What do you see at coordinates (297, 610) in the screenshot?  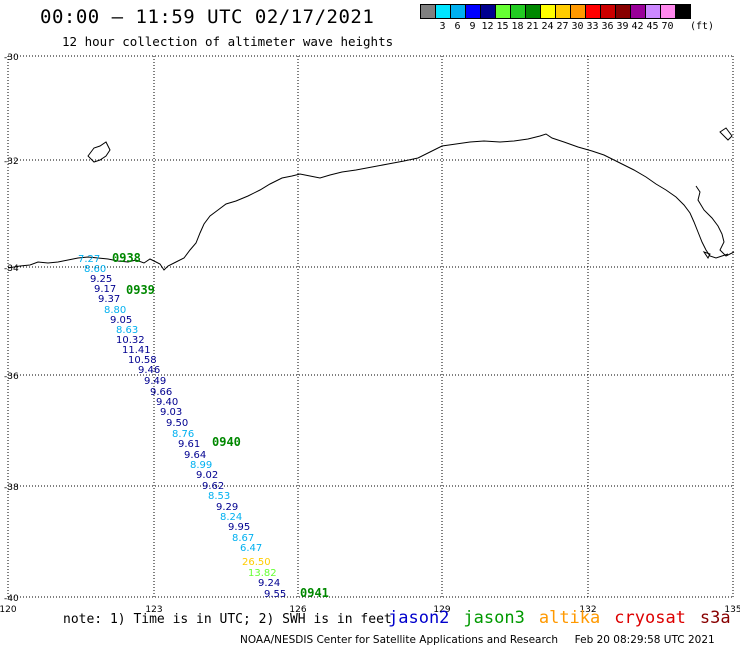 I see `longitude-label: 126` at bounding box center [297, 610].